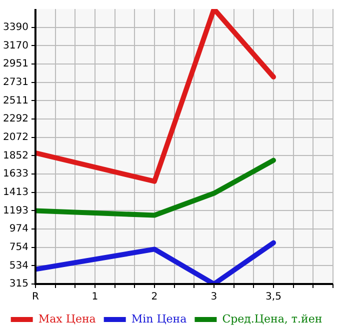 Image resolution: width=345 pixels, height=335 pixels. I want to click on x-tick-label: 3, so click(214, 297).